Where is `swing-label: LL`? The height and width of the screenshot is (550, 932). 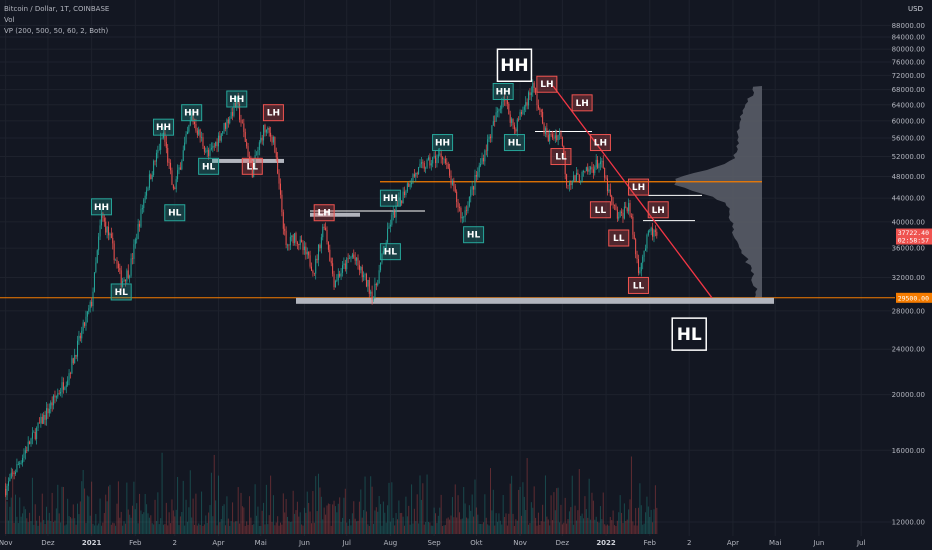
swing-label: LL is located at coordinates (253, 167).